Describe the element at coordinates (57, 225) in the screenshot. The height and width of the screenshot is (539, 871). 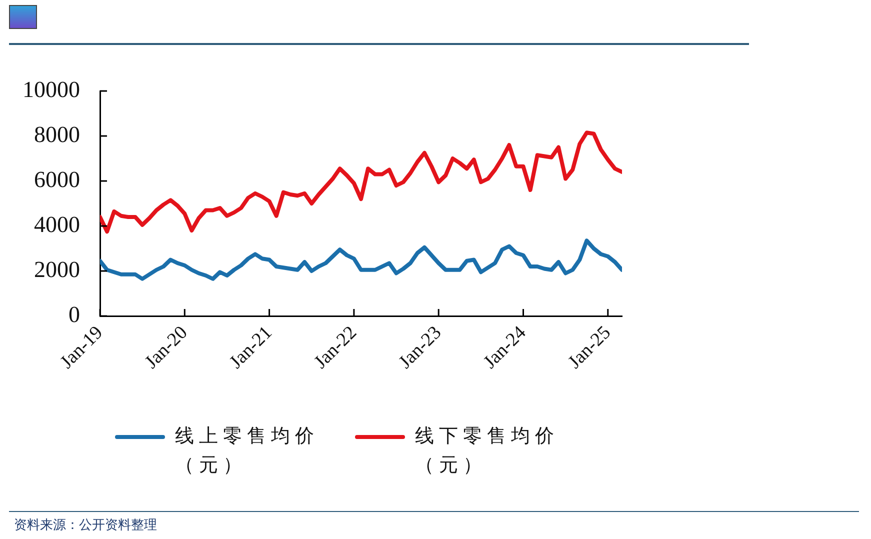
I see `y-tick-label: 4000` at that location.